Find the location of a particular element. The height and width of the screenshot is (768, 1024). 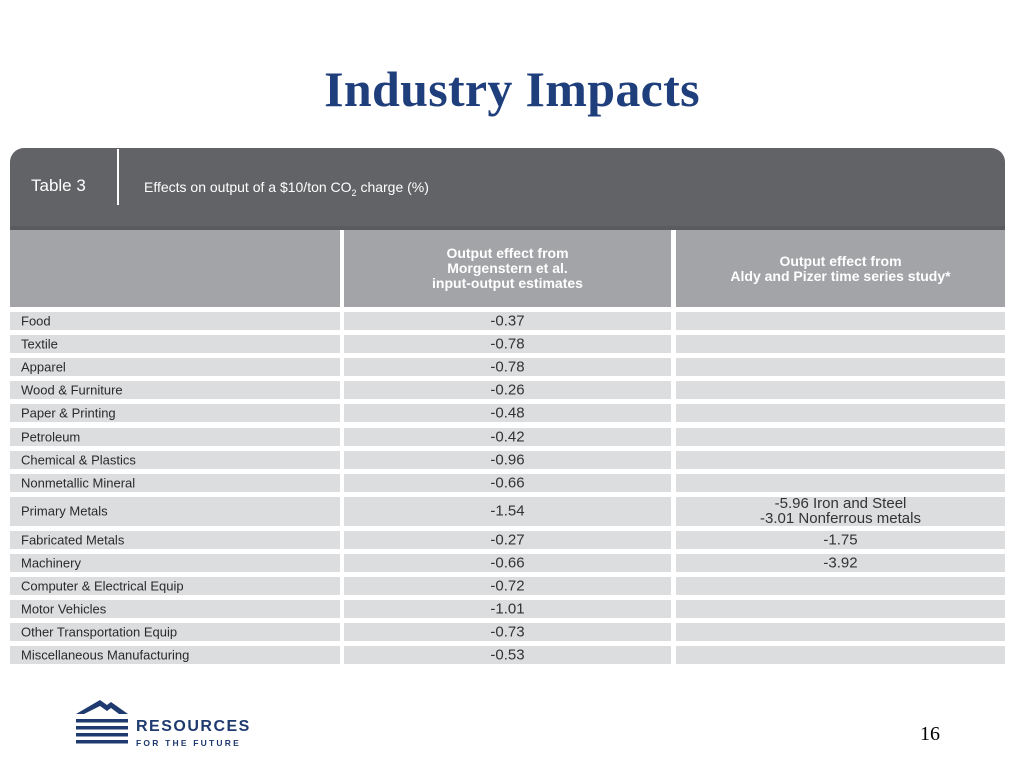

morgenstern-value: -0.27 is located at coordinates (507, 540).